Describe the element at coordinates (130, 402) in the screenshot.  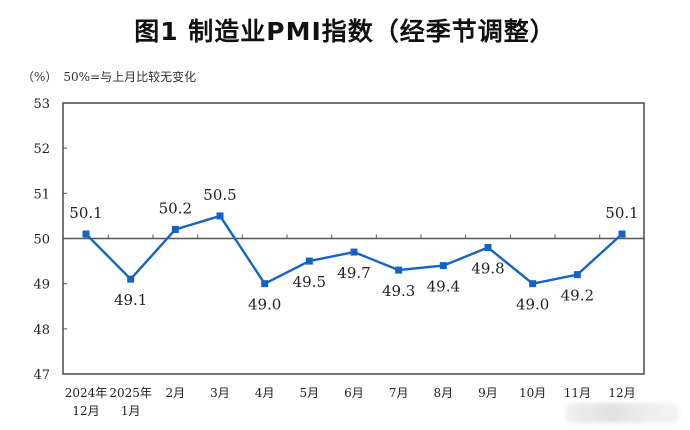
I see `x-tick-label: 2025年 1月` at that location.